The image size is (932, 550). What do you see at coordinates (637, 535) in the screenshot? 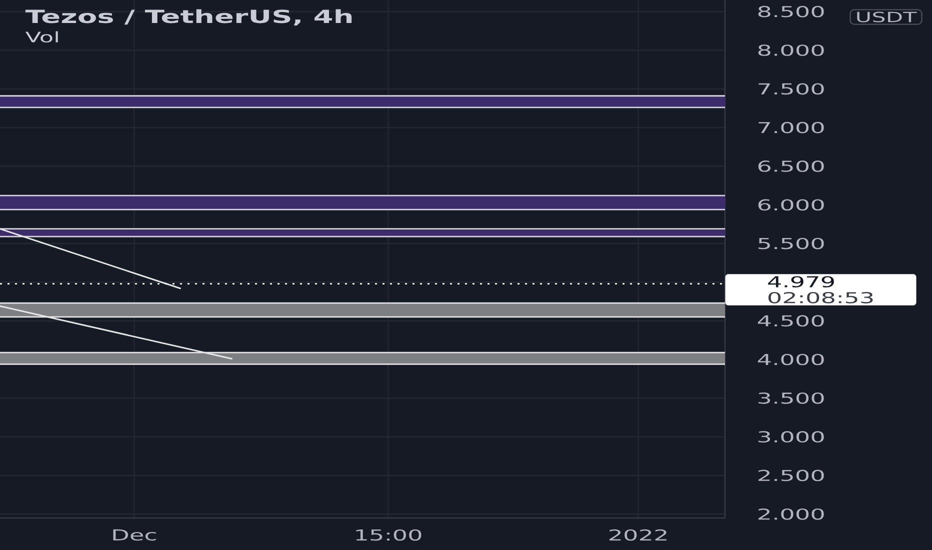
I see `x-tick-label: 2022` at bounding box center [637, 535].